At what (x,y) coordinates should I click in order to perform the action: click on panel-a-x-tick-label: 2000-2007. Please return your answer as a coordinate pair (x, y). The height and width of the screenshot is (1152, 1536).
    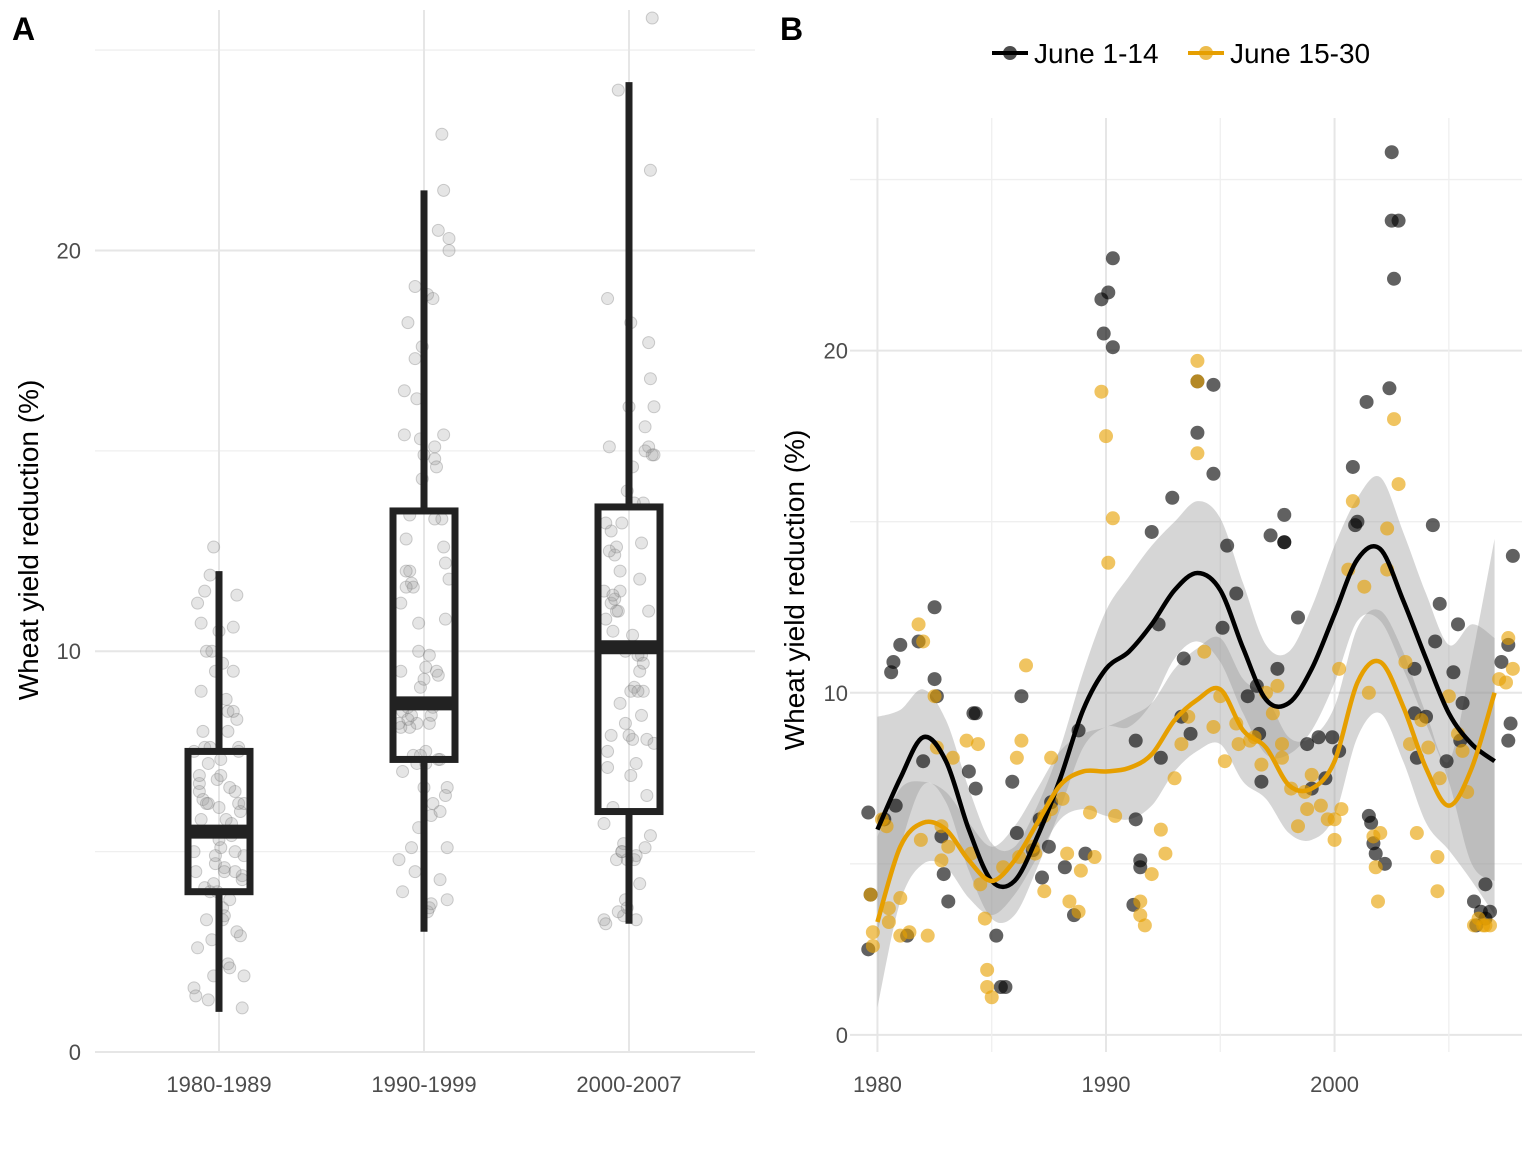
    Looking at the image, I should click on (628, 1084).